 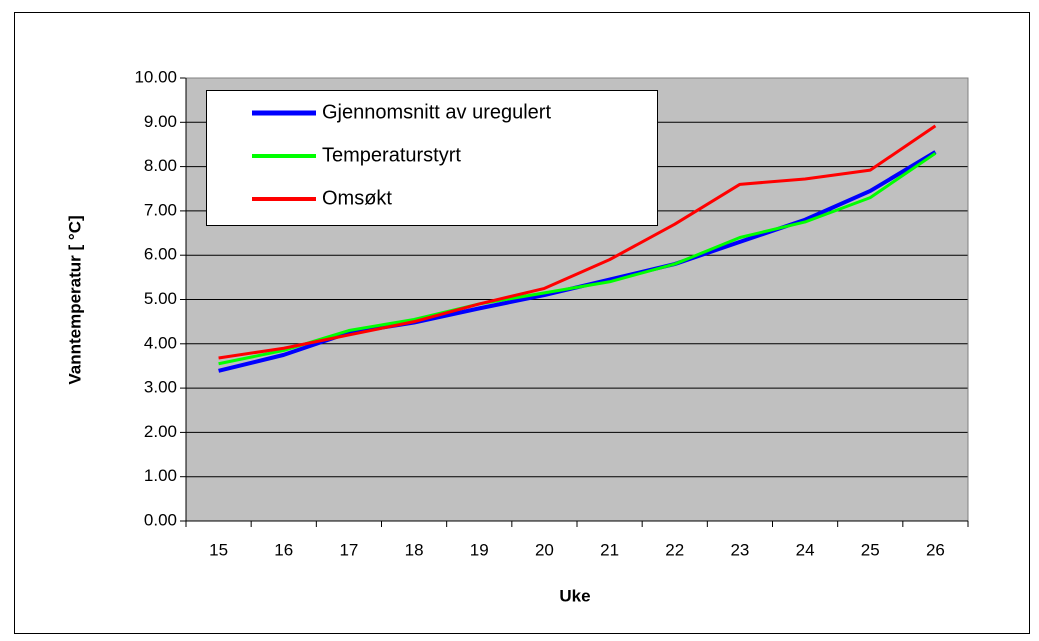 I want to click on y-tick-label: 6.00, so click(x=160, y=254).